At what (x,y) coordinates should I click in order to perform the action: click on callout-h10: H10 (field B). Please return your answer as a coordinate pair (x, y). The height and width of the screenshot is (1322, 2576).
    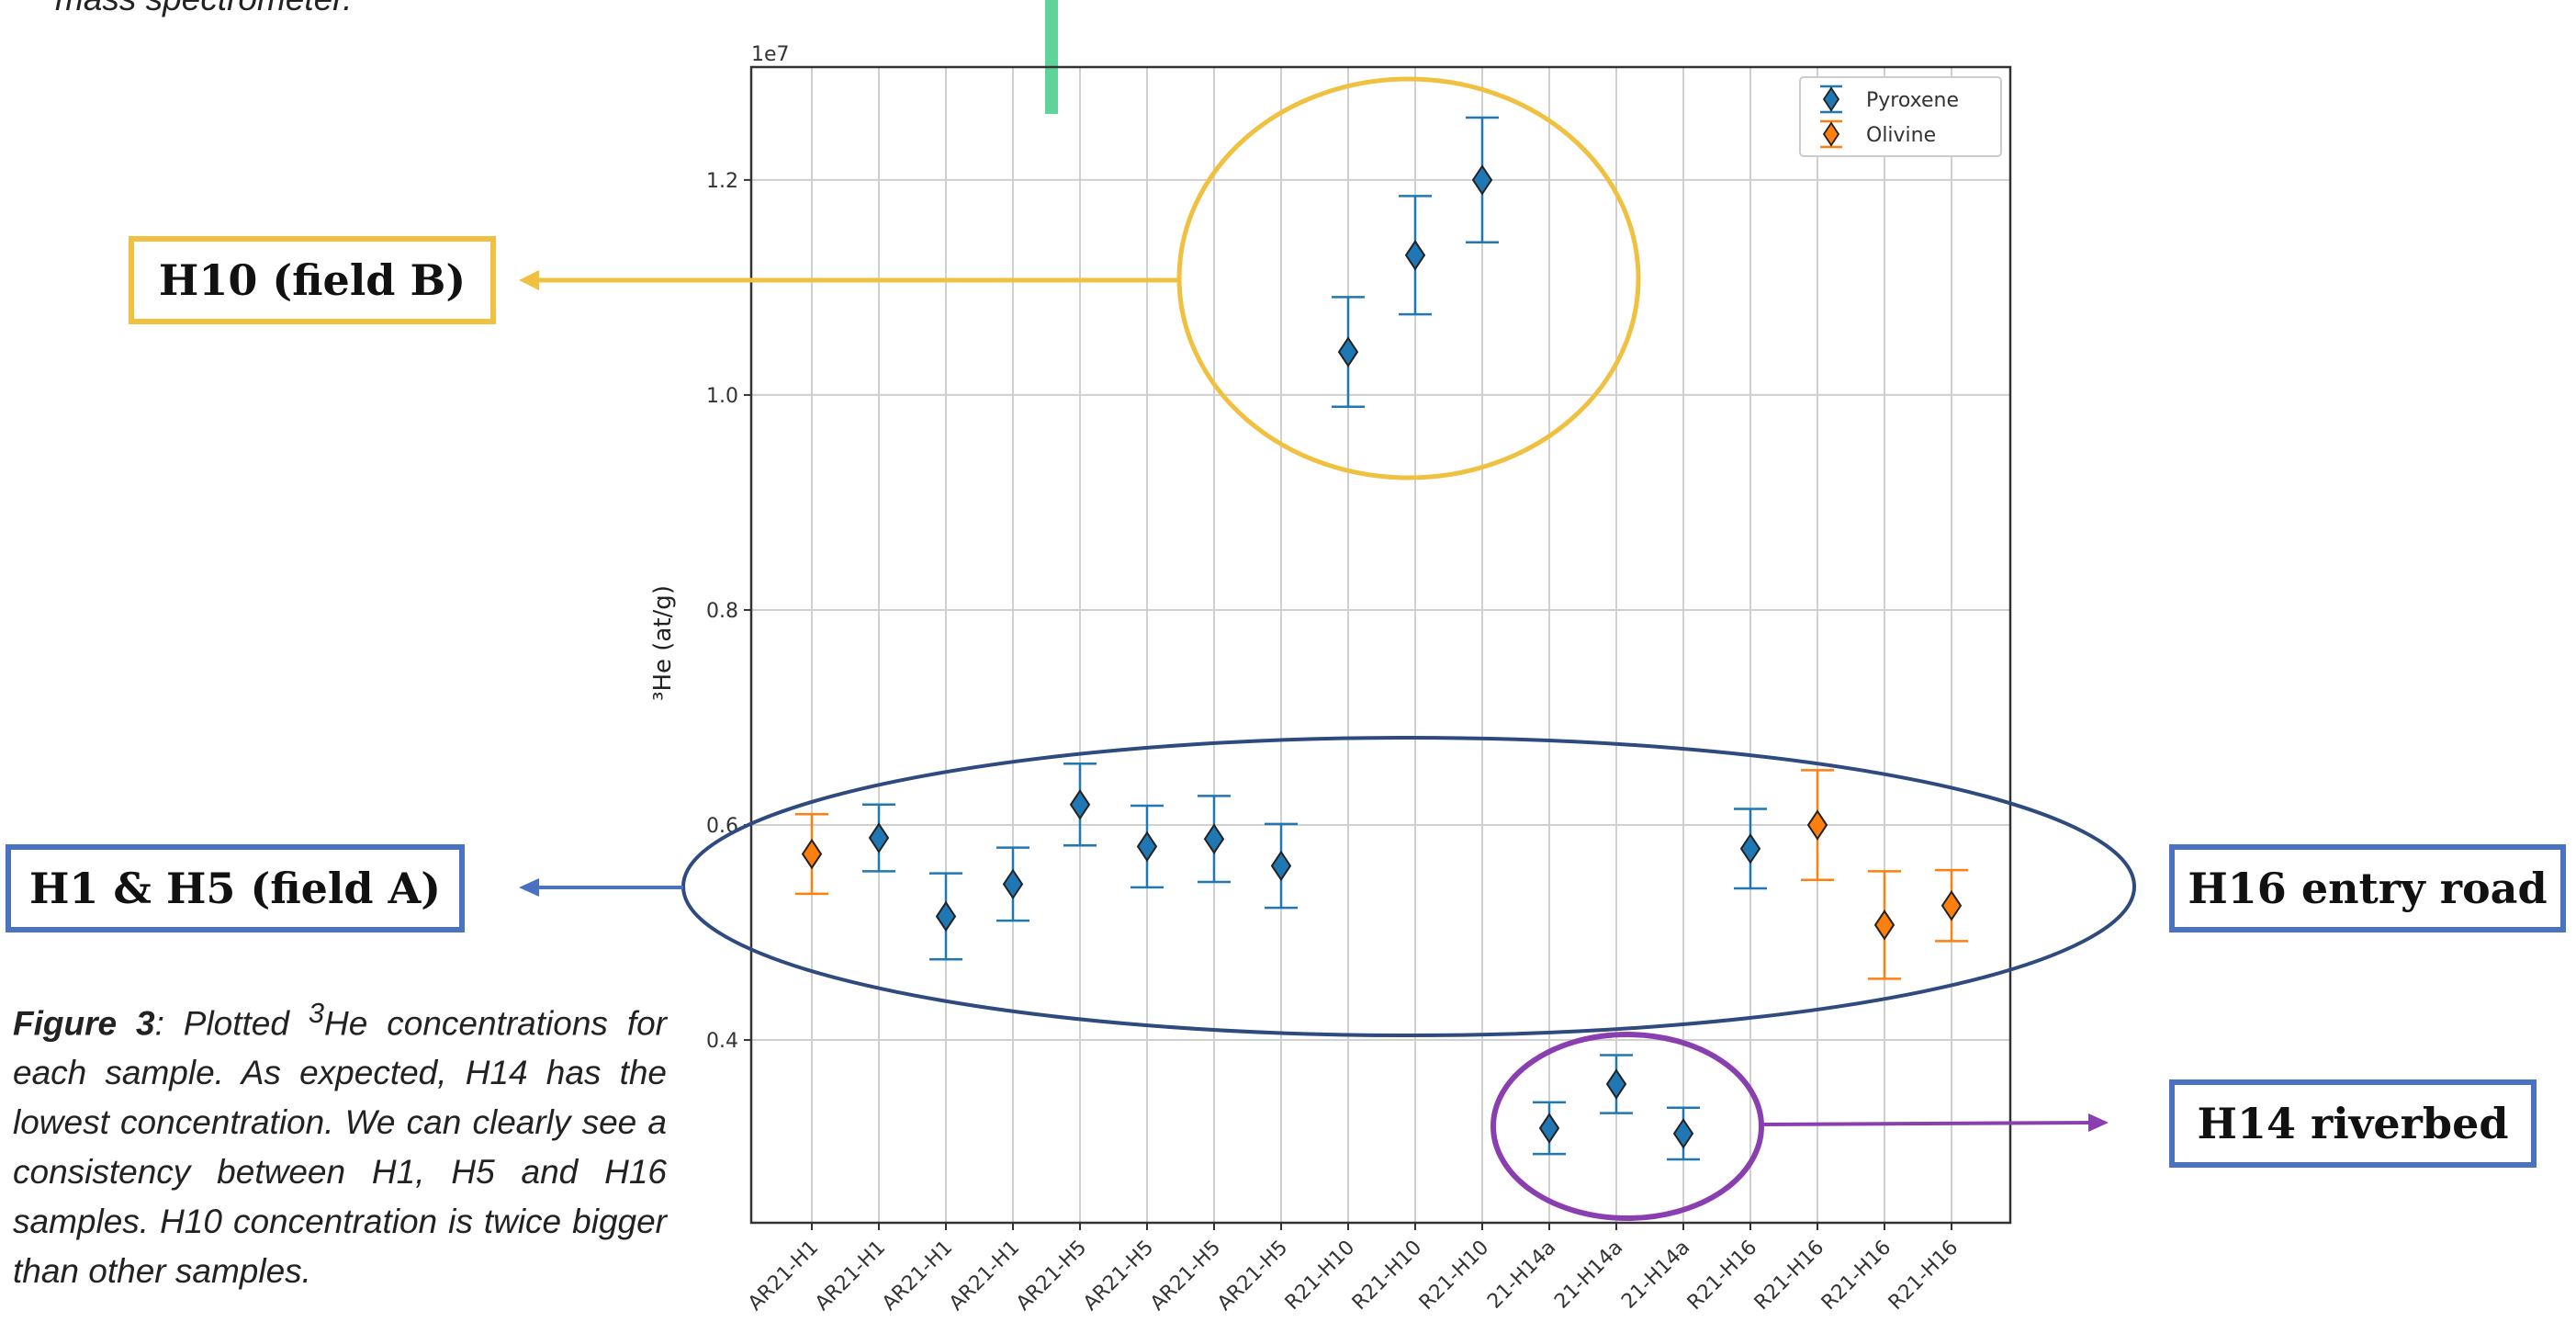
    Looking at the image, I should click on (312, 280).